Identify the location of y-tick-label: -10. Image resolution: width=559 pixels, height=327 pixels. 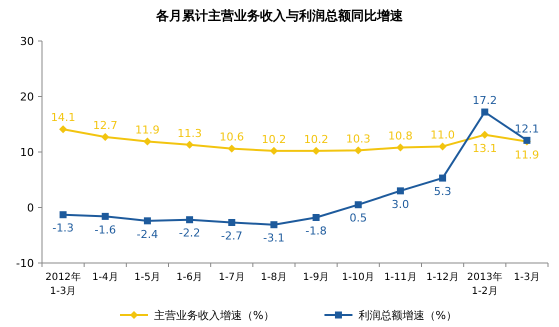
(25, 263).